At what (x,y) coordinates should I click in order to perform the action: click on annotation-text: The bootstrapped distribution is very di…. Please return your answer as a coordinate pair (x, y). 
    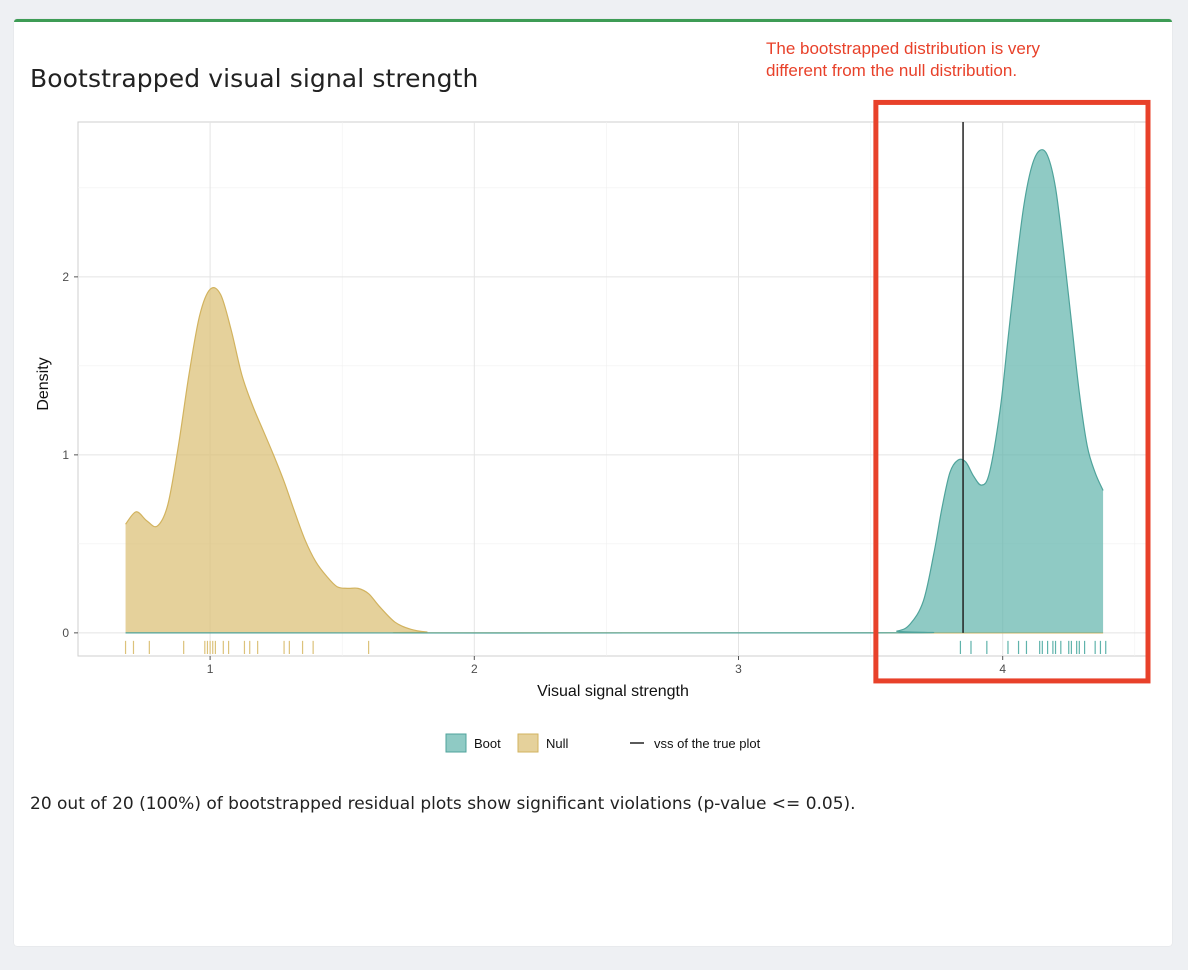
    Looking at the image, I should click on (903, 60).